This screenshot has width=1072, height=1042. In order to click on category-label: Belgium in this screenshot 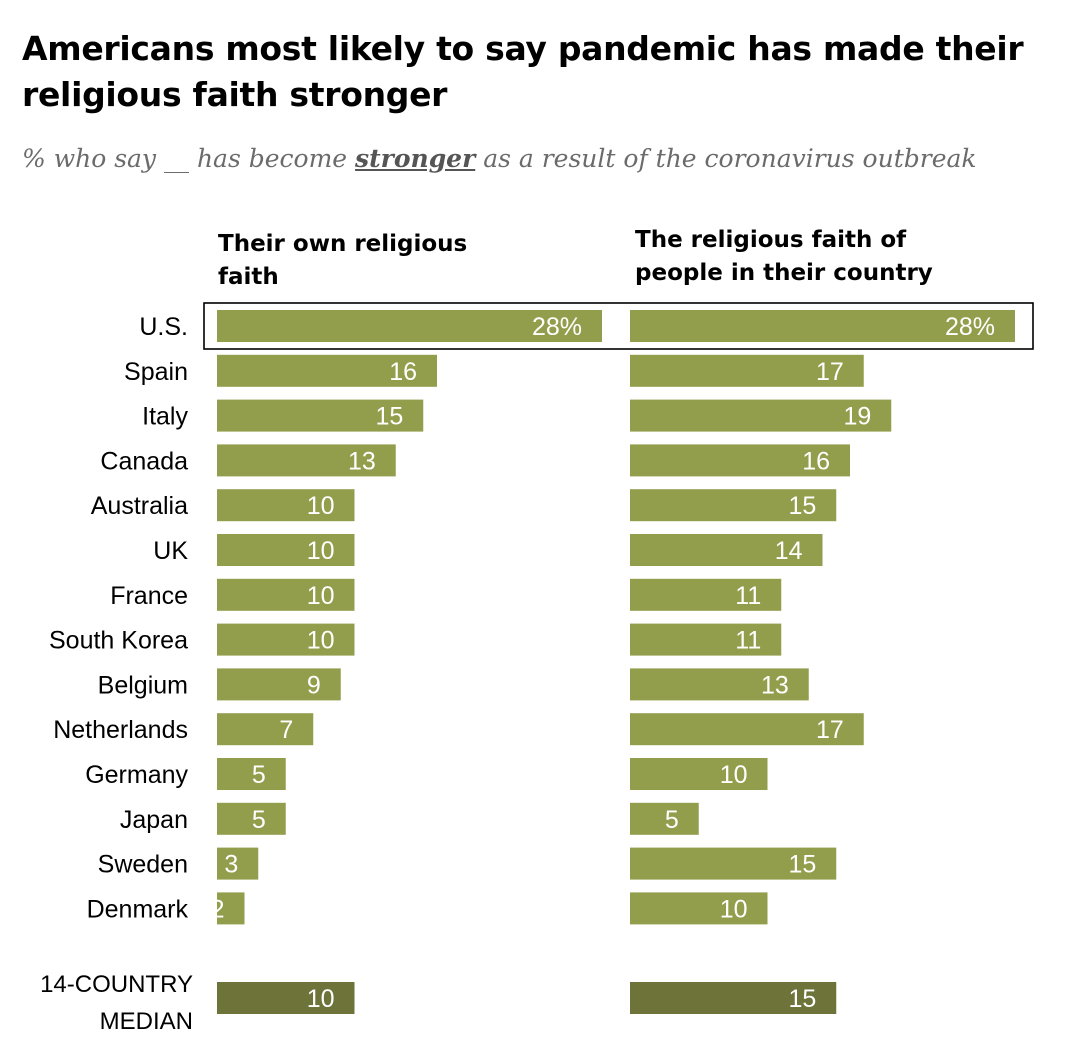, I will do `click(143, 685)`.